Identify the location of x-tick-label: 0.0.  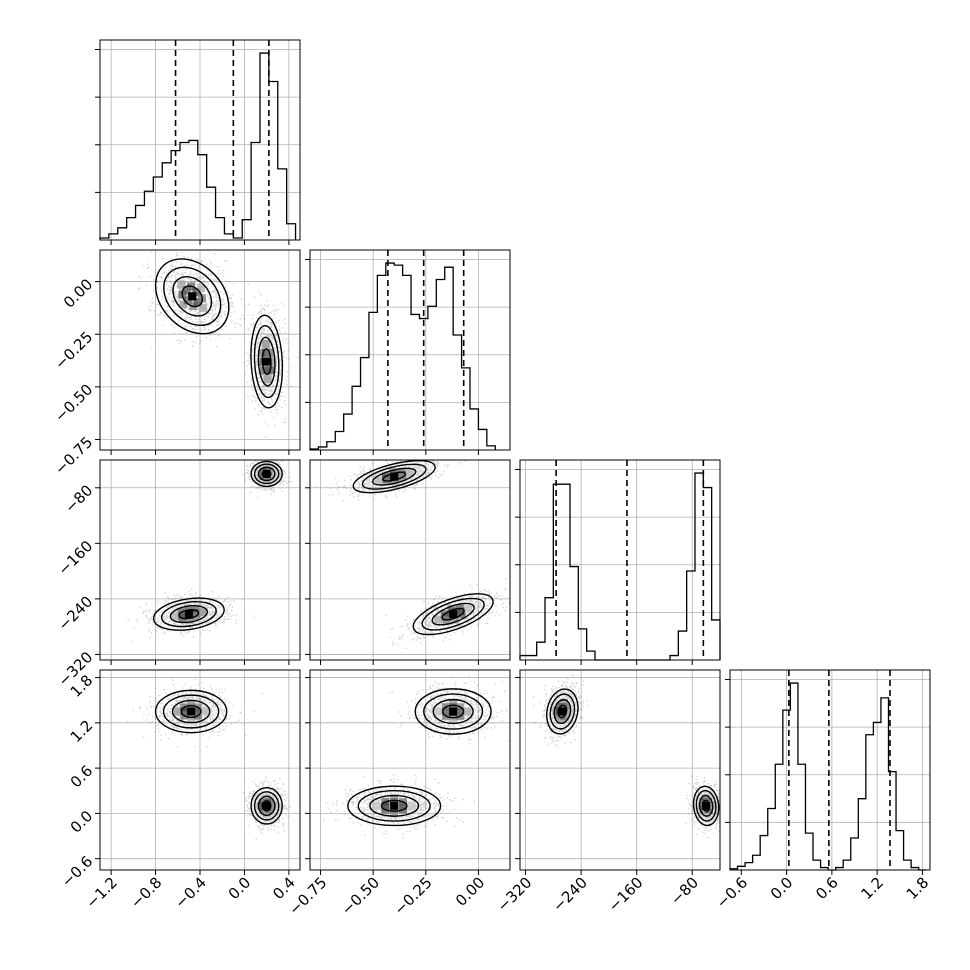
(782, 889).